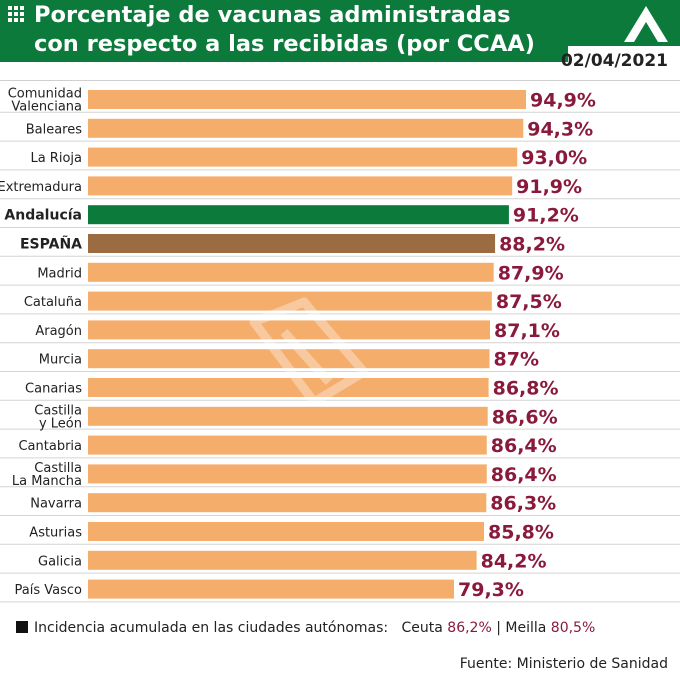 The image size is (680, 680). What do you see at coordinates (516, 360) in the screenshot?
I see `value-label-murcia: 87%` at bounding box center [516, 360].